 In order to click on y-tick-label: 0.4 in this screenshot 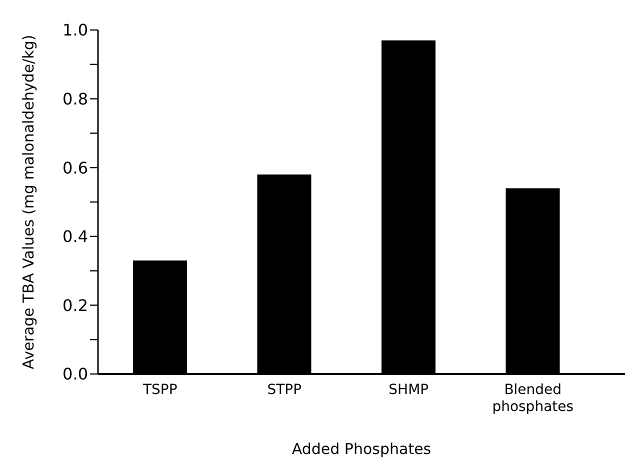, I will do `click(75, 236)`.